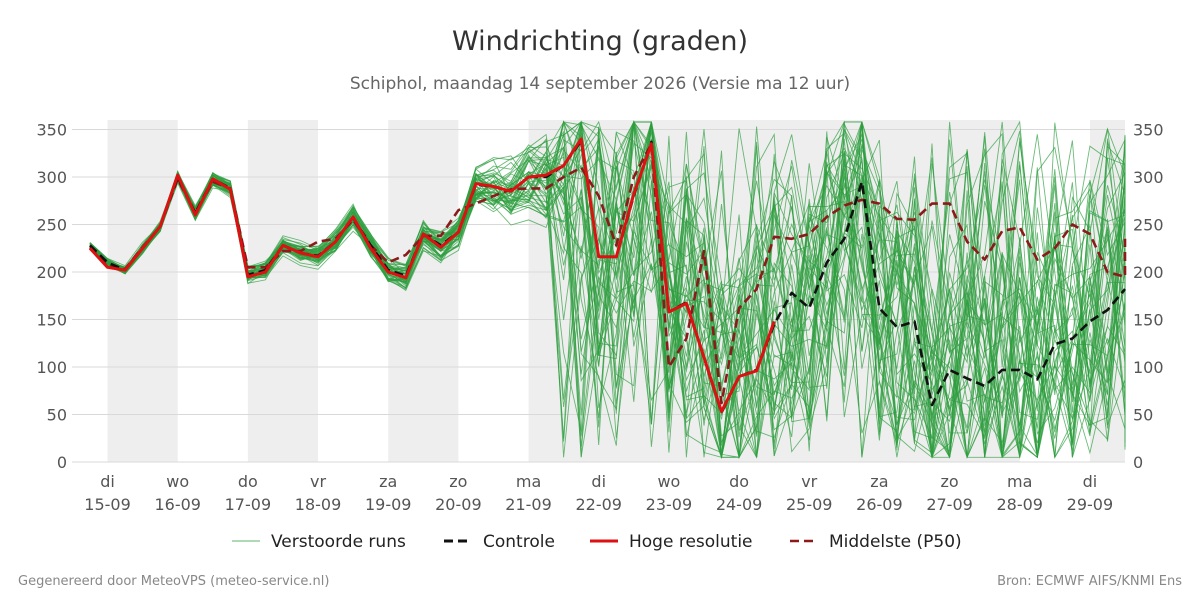 This screenshot has width=1200, height=600. What do you see at coordinates (1148, 320) in the screenshot?
I see `y-tick-label-right: 150` at bounding box center [1148, 320].